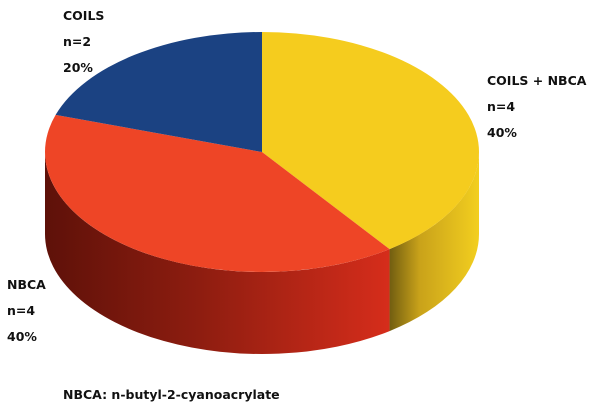 The height and width of the screenshot is (409, 596). I want to click on slice-name: NBCA, so click(26, 284).